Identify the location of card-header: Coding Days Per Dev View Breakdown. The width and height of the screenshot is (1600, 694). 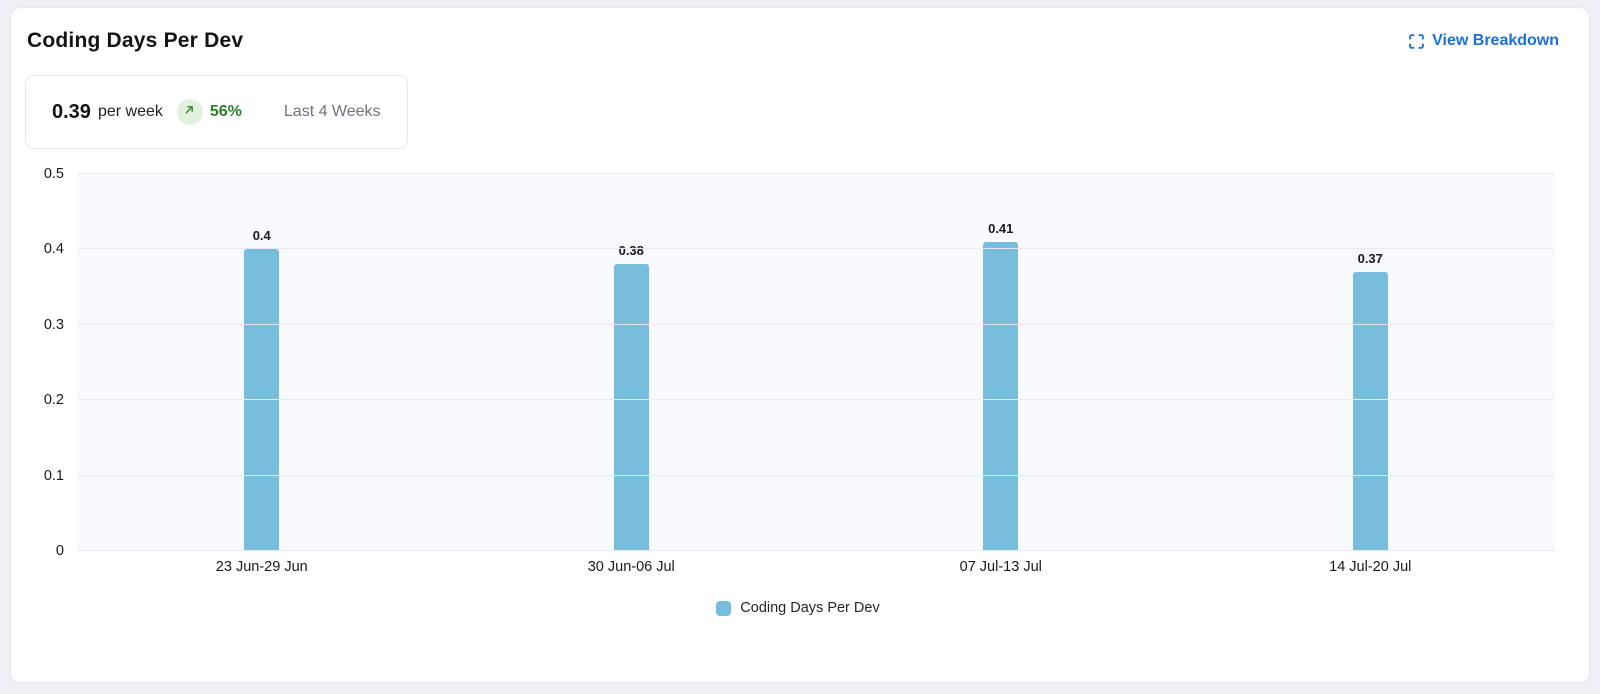
(800, 30).